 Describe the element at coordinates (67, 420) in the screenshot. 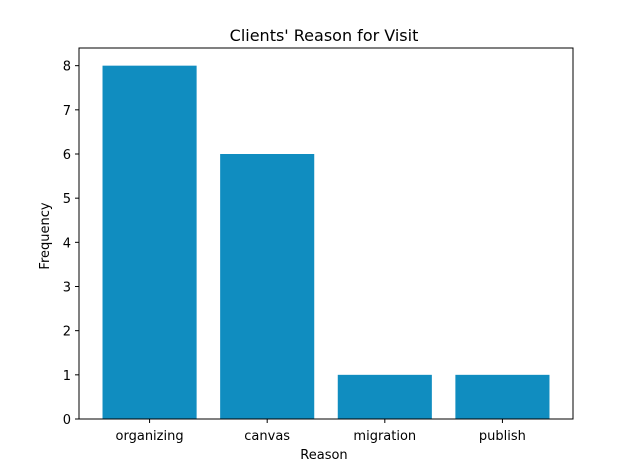

I see `y-tick-label: 0` at that location.